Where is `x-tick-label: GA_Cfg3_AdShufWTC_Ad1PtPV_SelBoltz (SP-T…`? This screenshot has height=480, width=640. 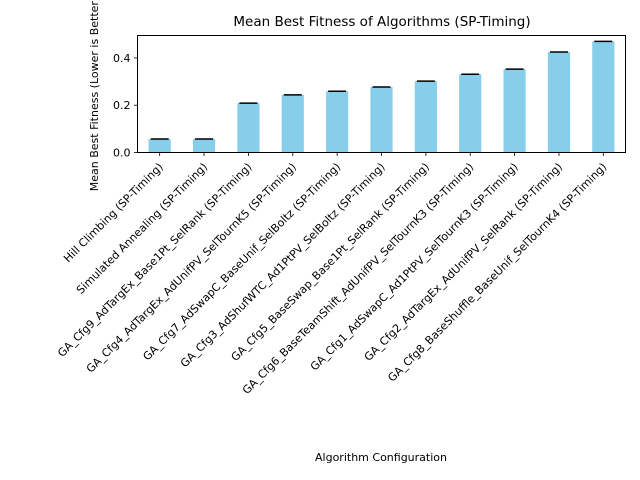
x-tick-label: GA_Cfg3_AdShufWTC_Ad1PtPV_SelBoltz (SP-T… is located at coordinates (283, 265).